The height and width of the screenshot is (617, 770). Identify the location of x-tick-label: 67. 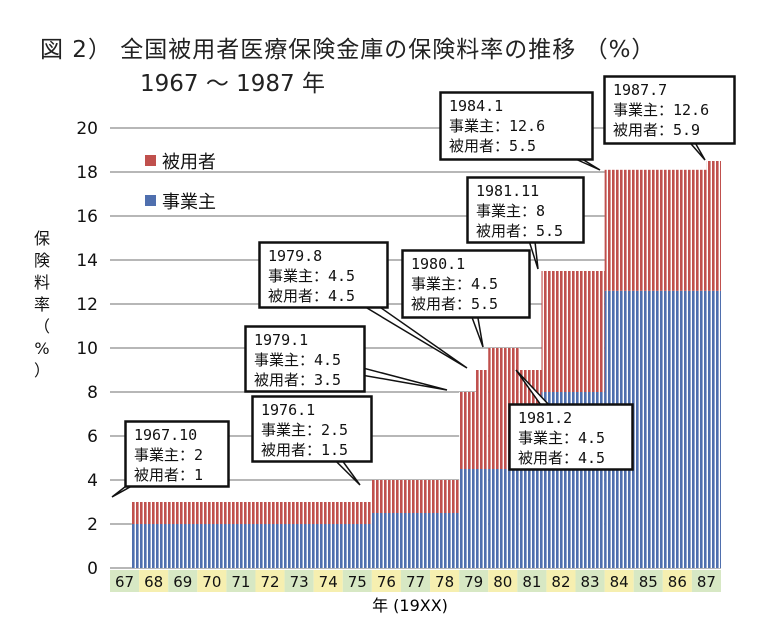
(124, 582).